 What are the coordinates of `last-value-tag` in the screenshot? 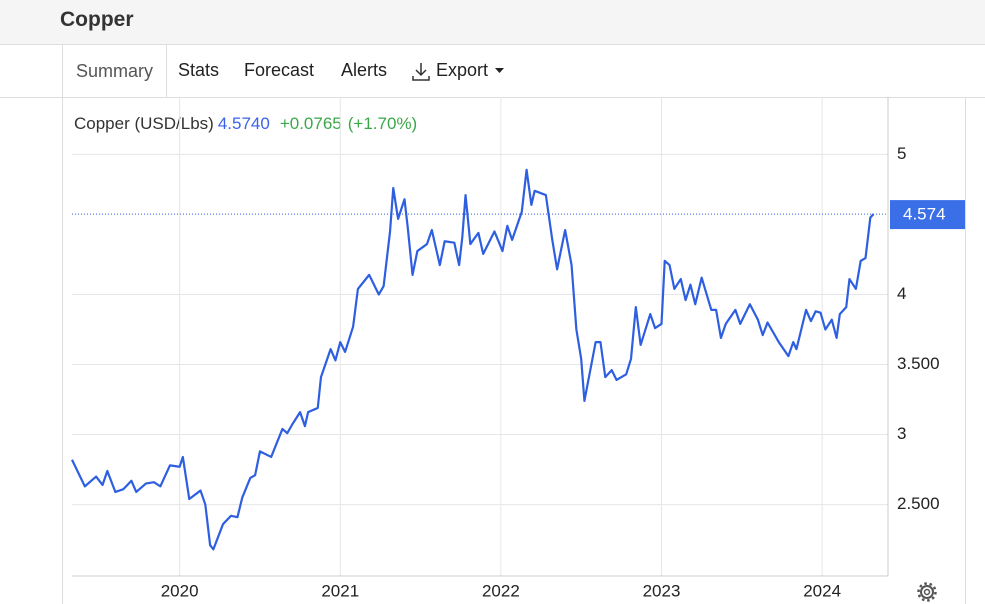 It's located at (927, 215).